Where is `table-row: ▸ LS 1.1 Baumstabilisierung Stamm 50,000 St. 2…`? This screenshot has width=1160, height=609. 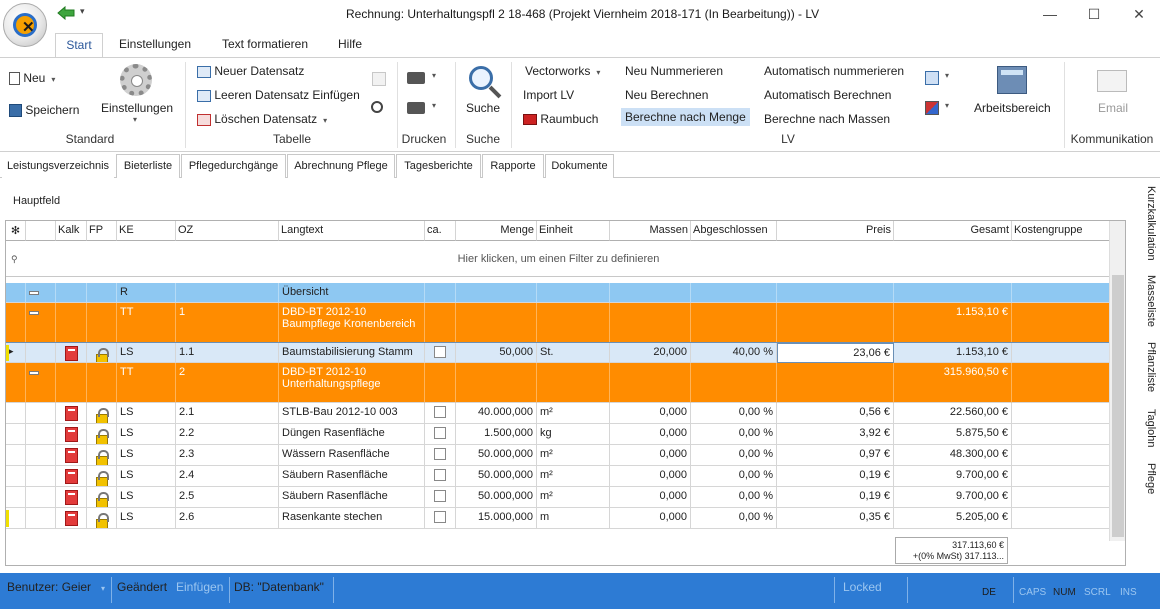 table-row: ▸ LS 1.1 Baumstabilisierung Stamm 50,000 St. 2… is located at coordinates (559, 353).